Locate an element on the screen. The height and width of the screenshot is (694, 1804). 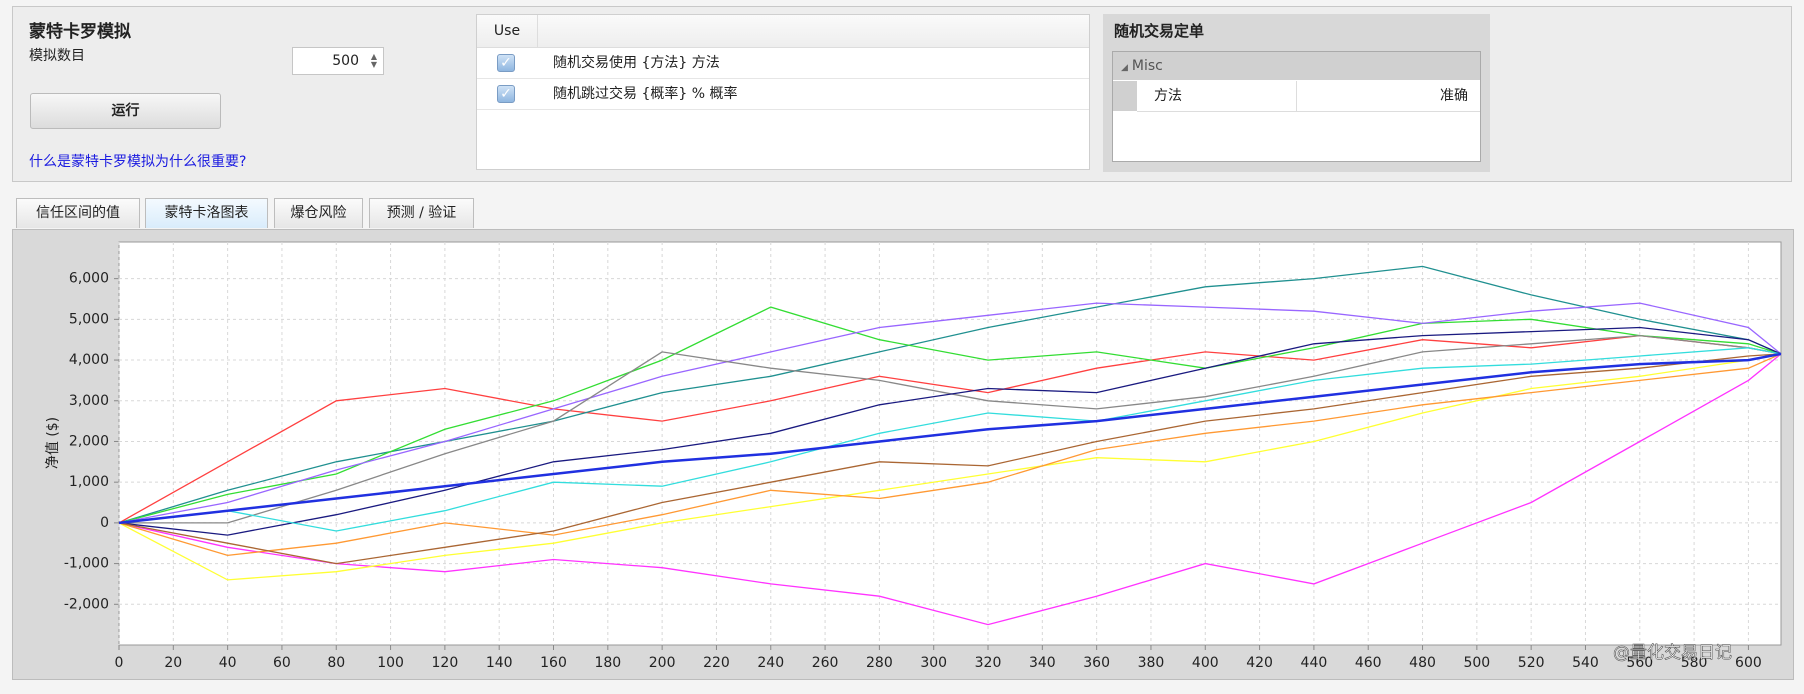
x-tick-label: 220 is located at coordinates (716, 663).